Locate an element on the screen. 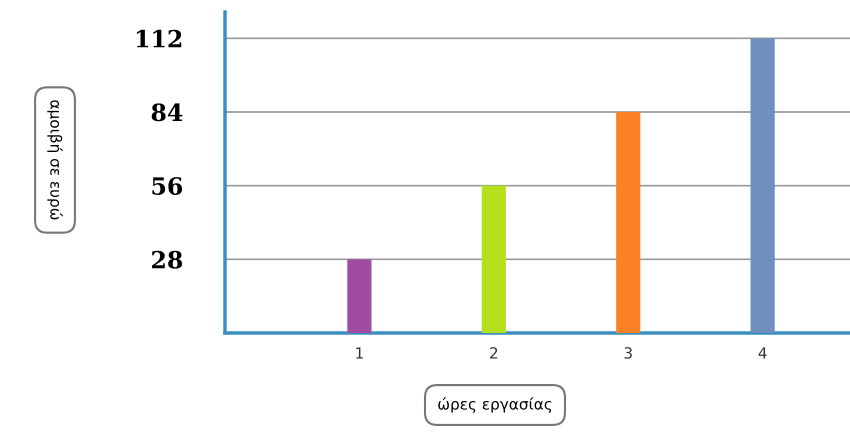 This screenshot has height=438, width=850. y-tick-label: 112 is located at coordinates (159, 39).